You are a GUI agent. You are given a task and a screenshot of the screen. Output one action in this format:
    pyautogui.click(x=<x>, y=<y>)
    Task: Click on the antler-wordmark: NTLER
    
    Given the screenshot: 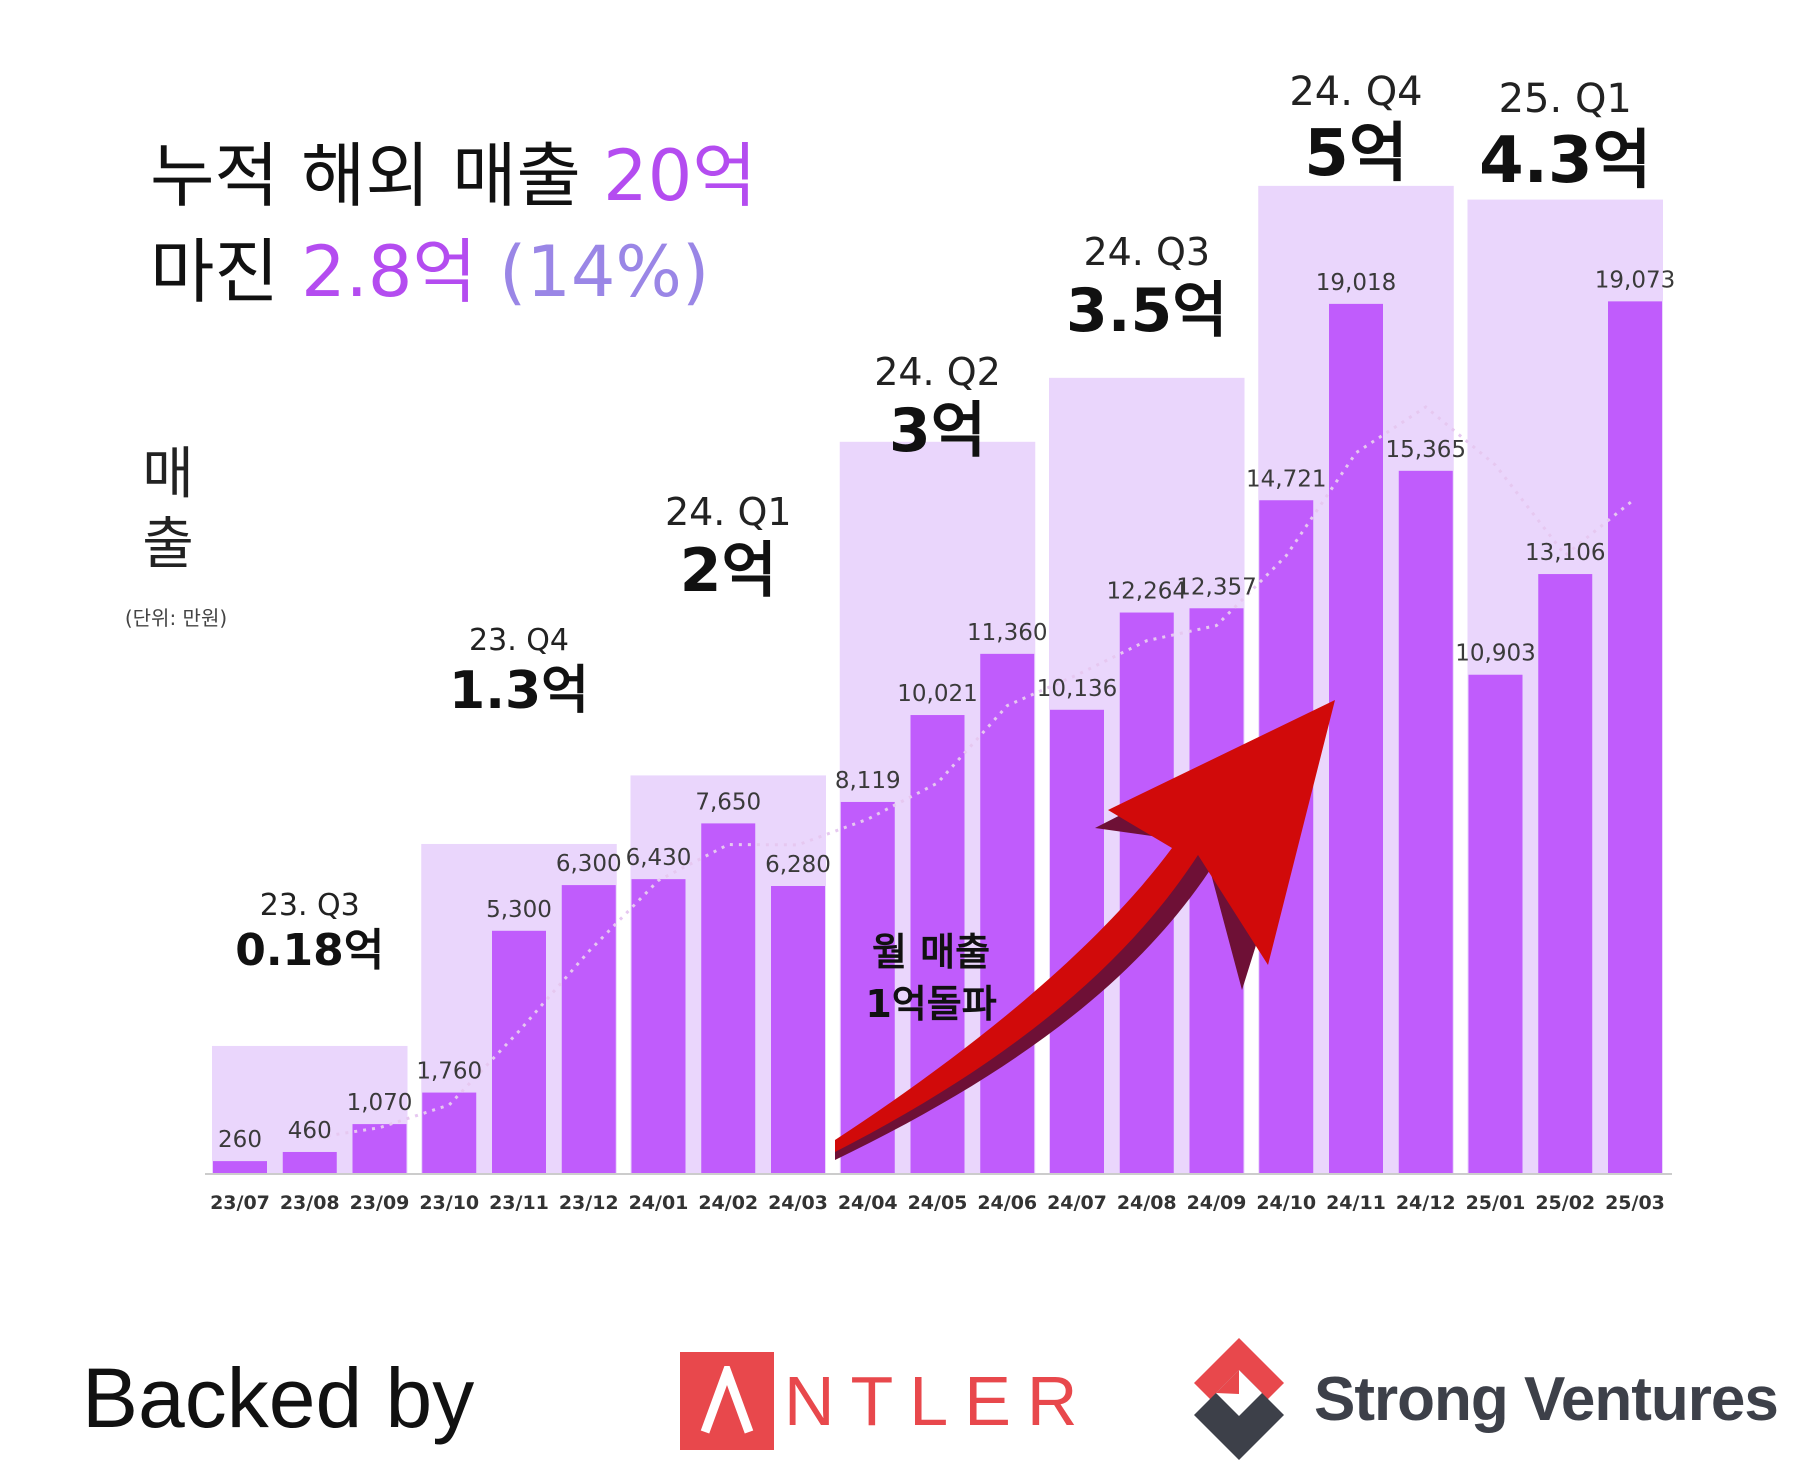 What is the action you would take?
    pyautogui.click(x=939, y=1401)
    